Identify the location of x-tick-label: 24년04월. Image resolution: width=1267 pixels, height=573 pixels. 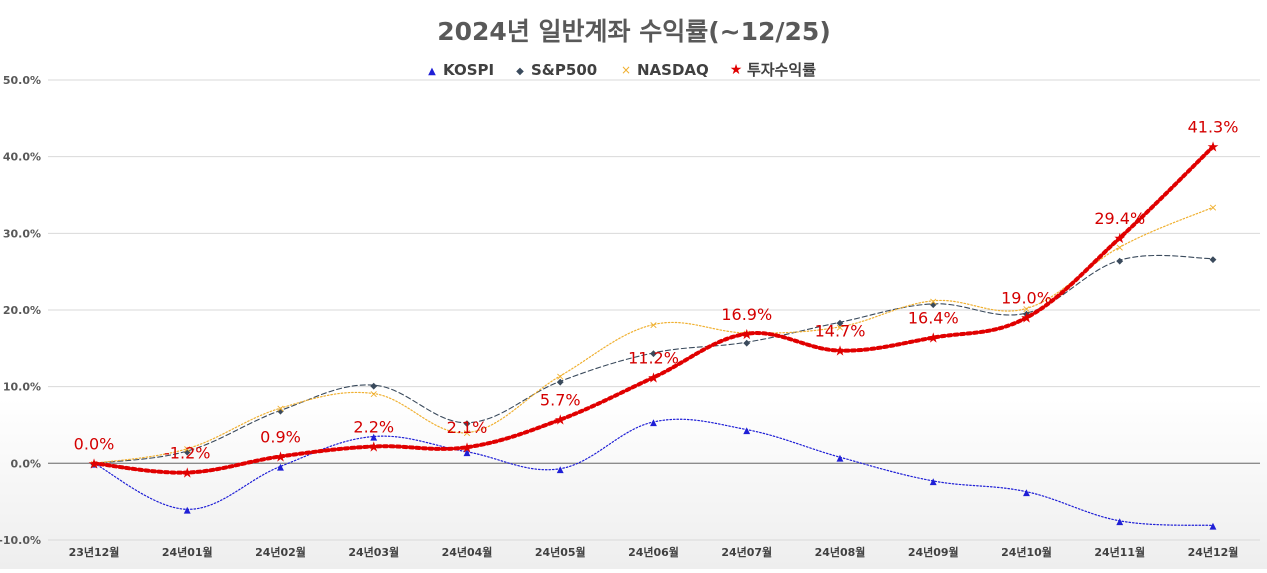
(467, 552).